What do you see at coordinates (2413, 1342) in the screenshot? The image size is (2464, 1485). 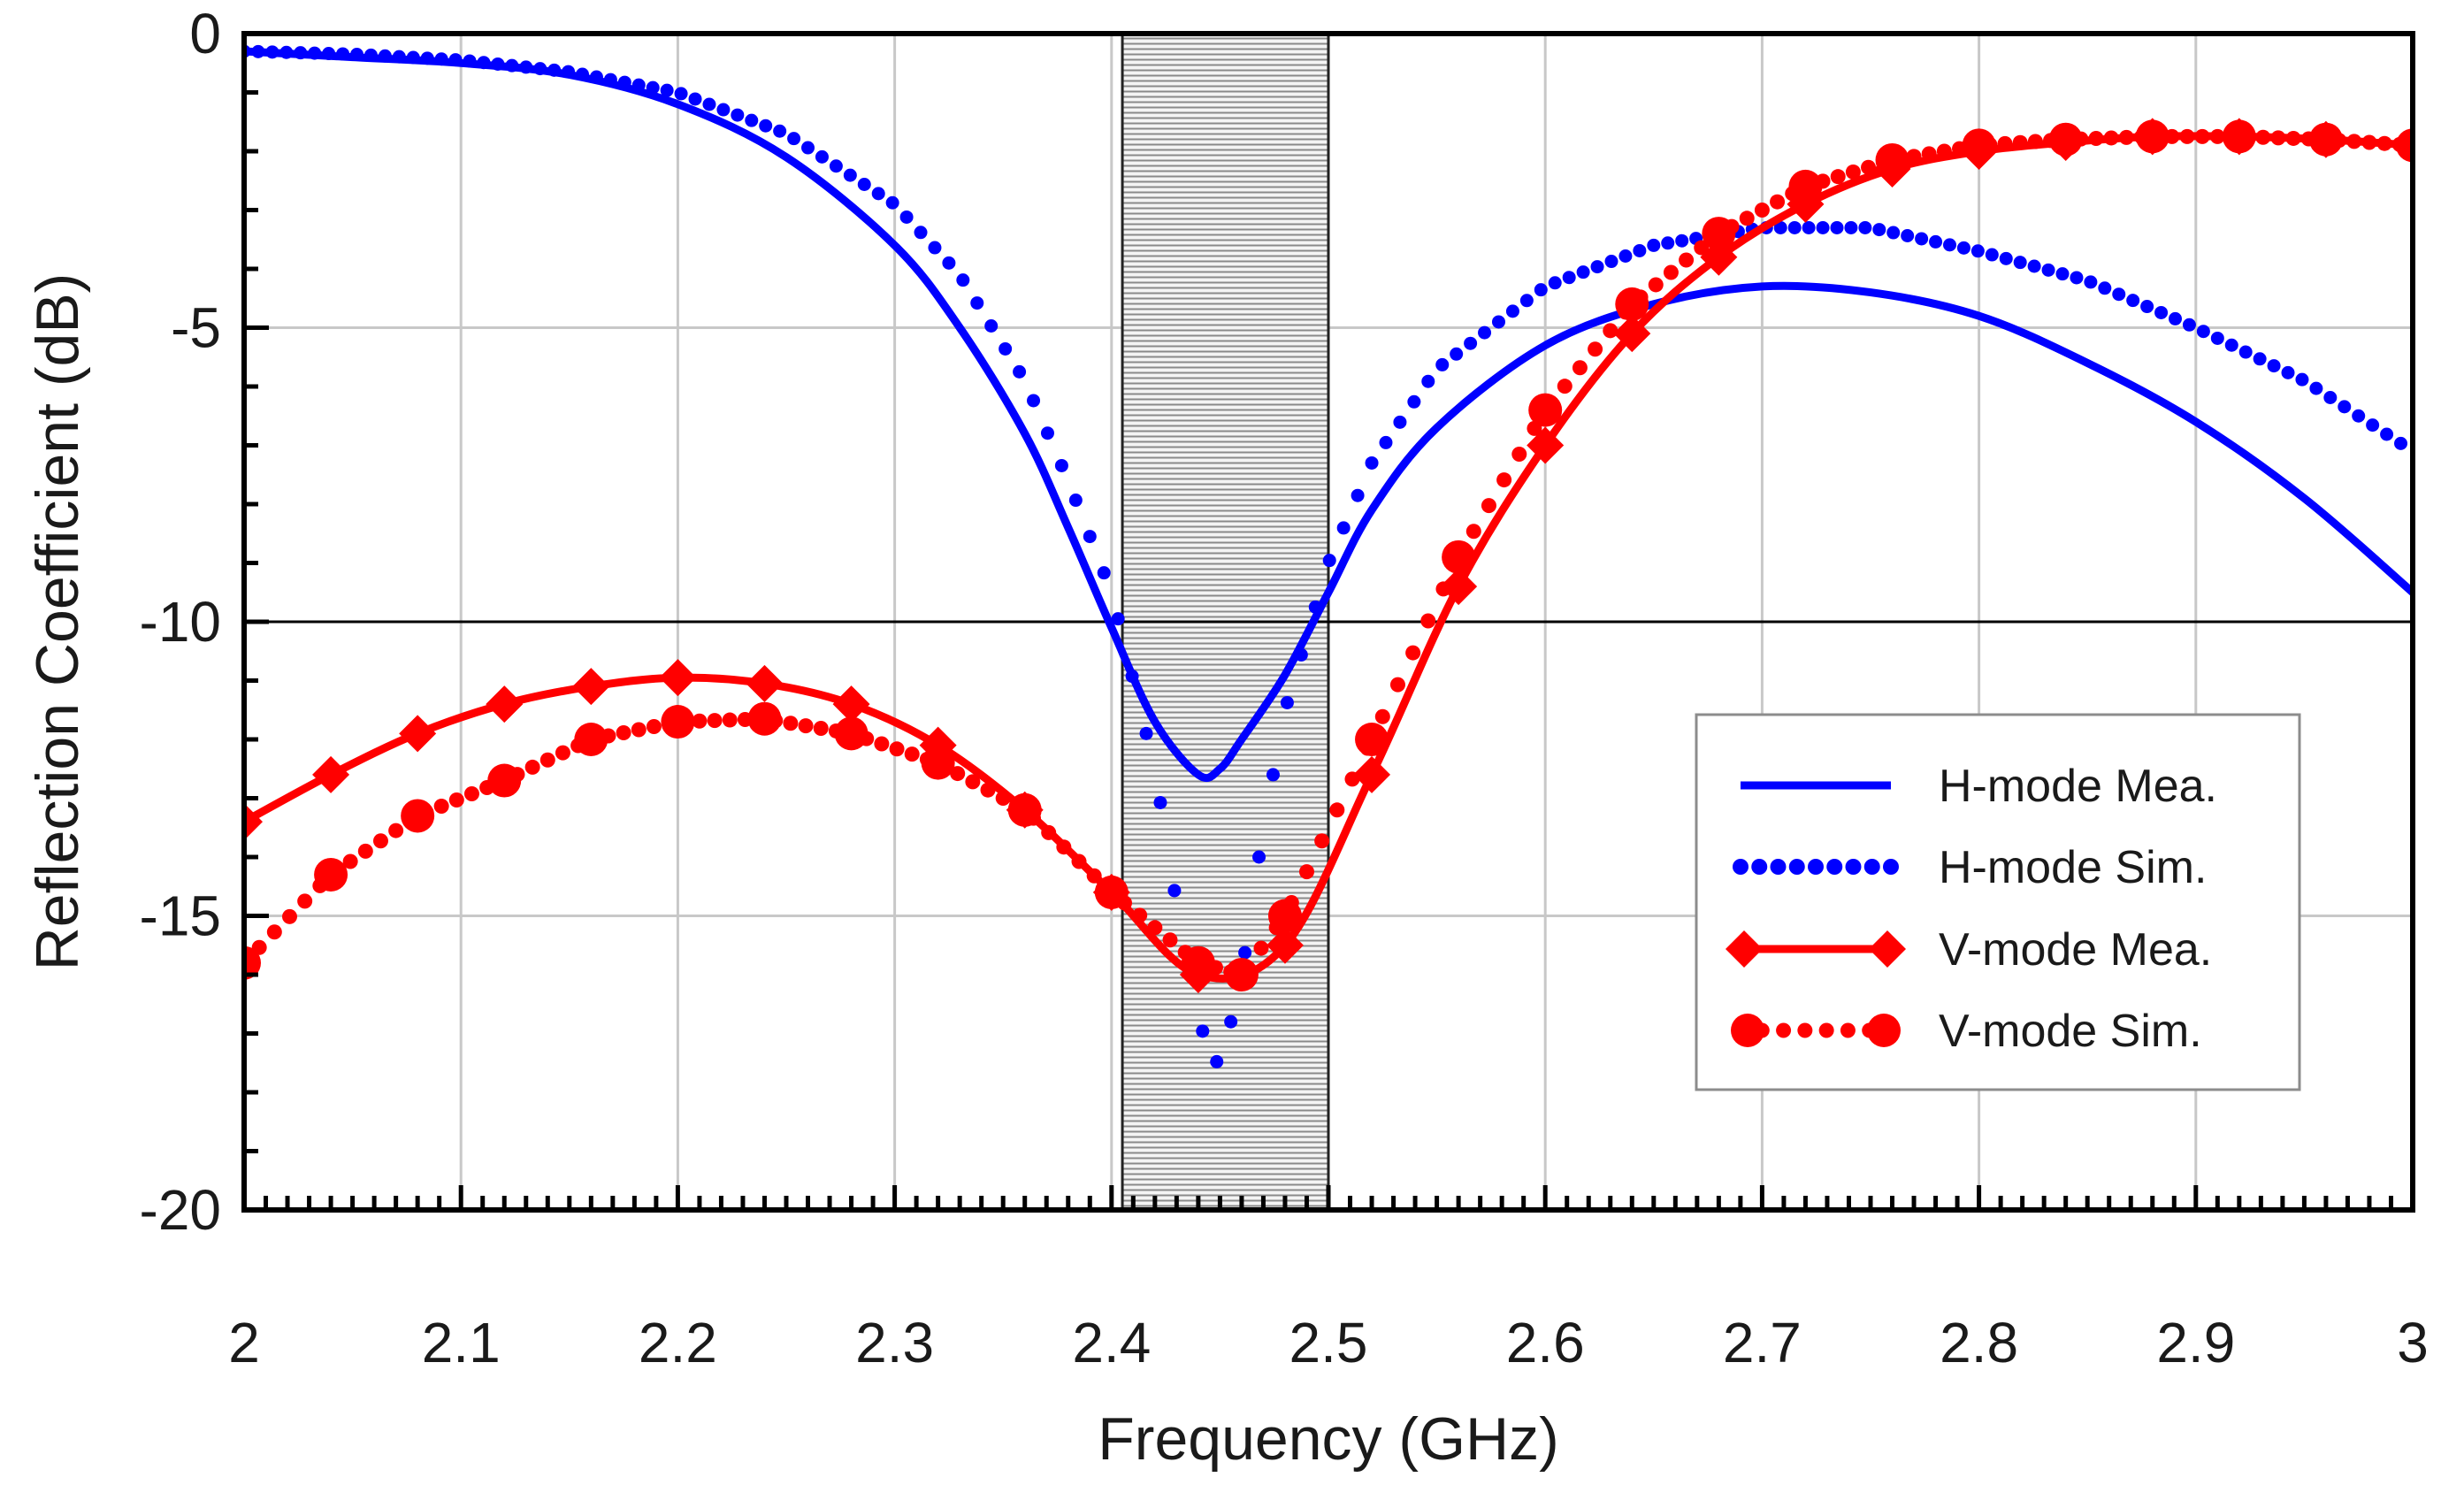 I see `x-tick-label: 3` at bounding box center [2413, 1342].